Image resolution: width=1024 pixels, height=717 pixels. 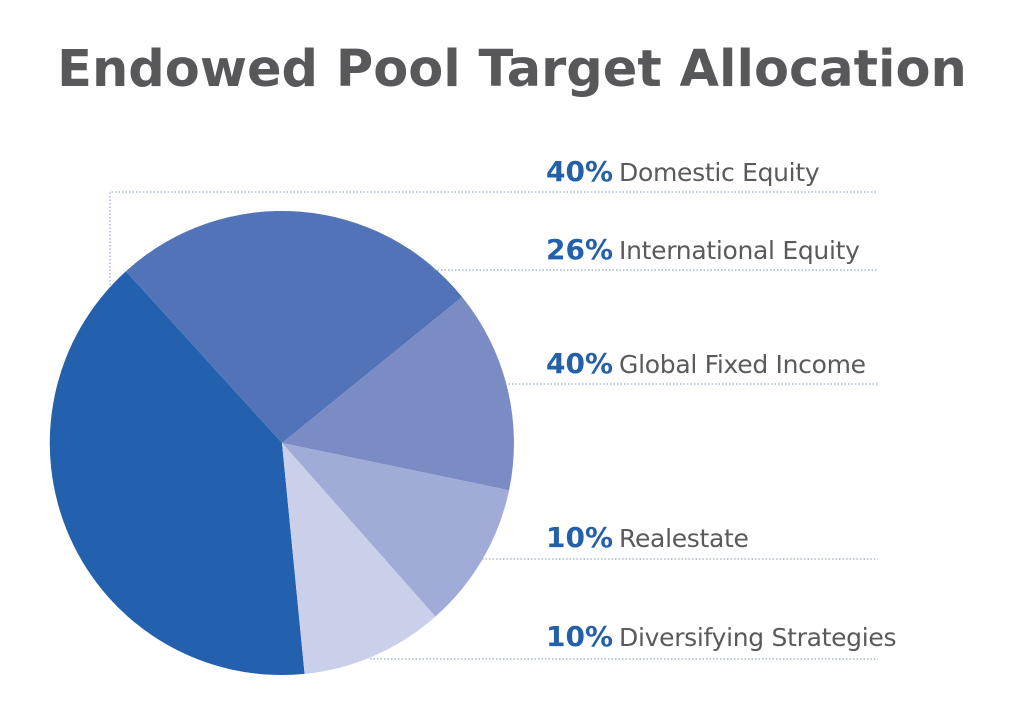 What do you see at coordinates (177, 473) in the screenshot?
I see `slice-domestic-equity` at bounding box center [177, 473].